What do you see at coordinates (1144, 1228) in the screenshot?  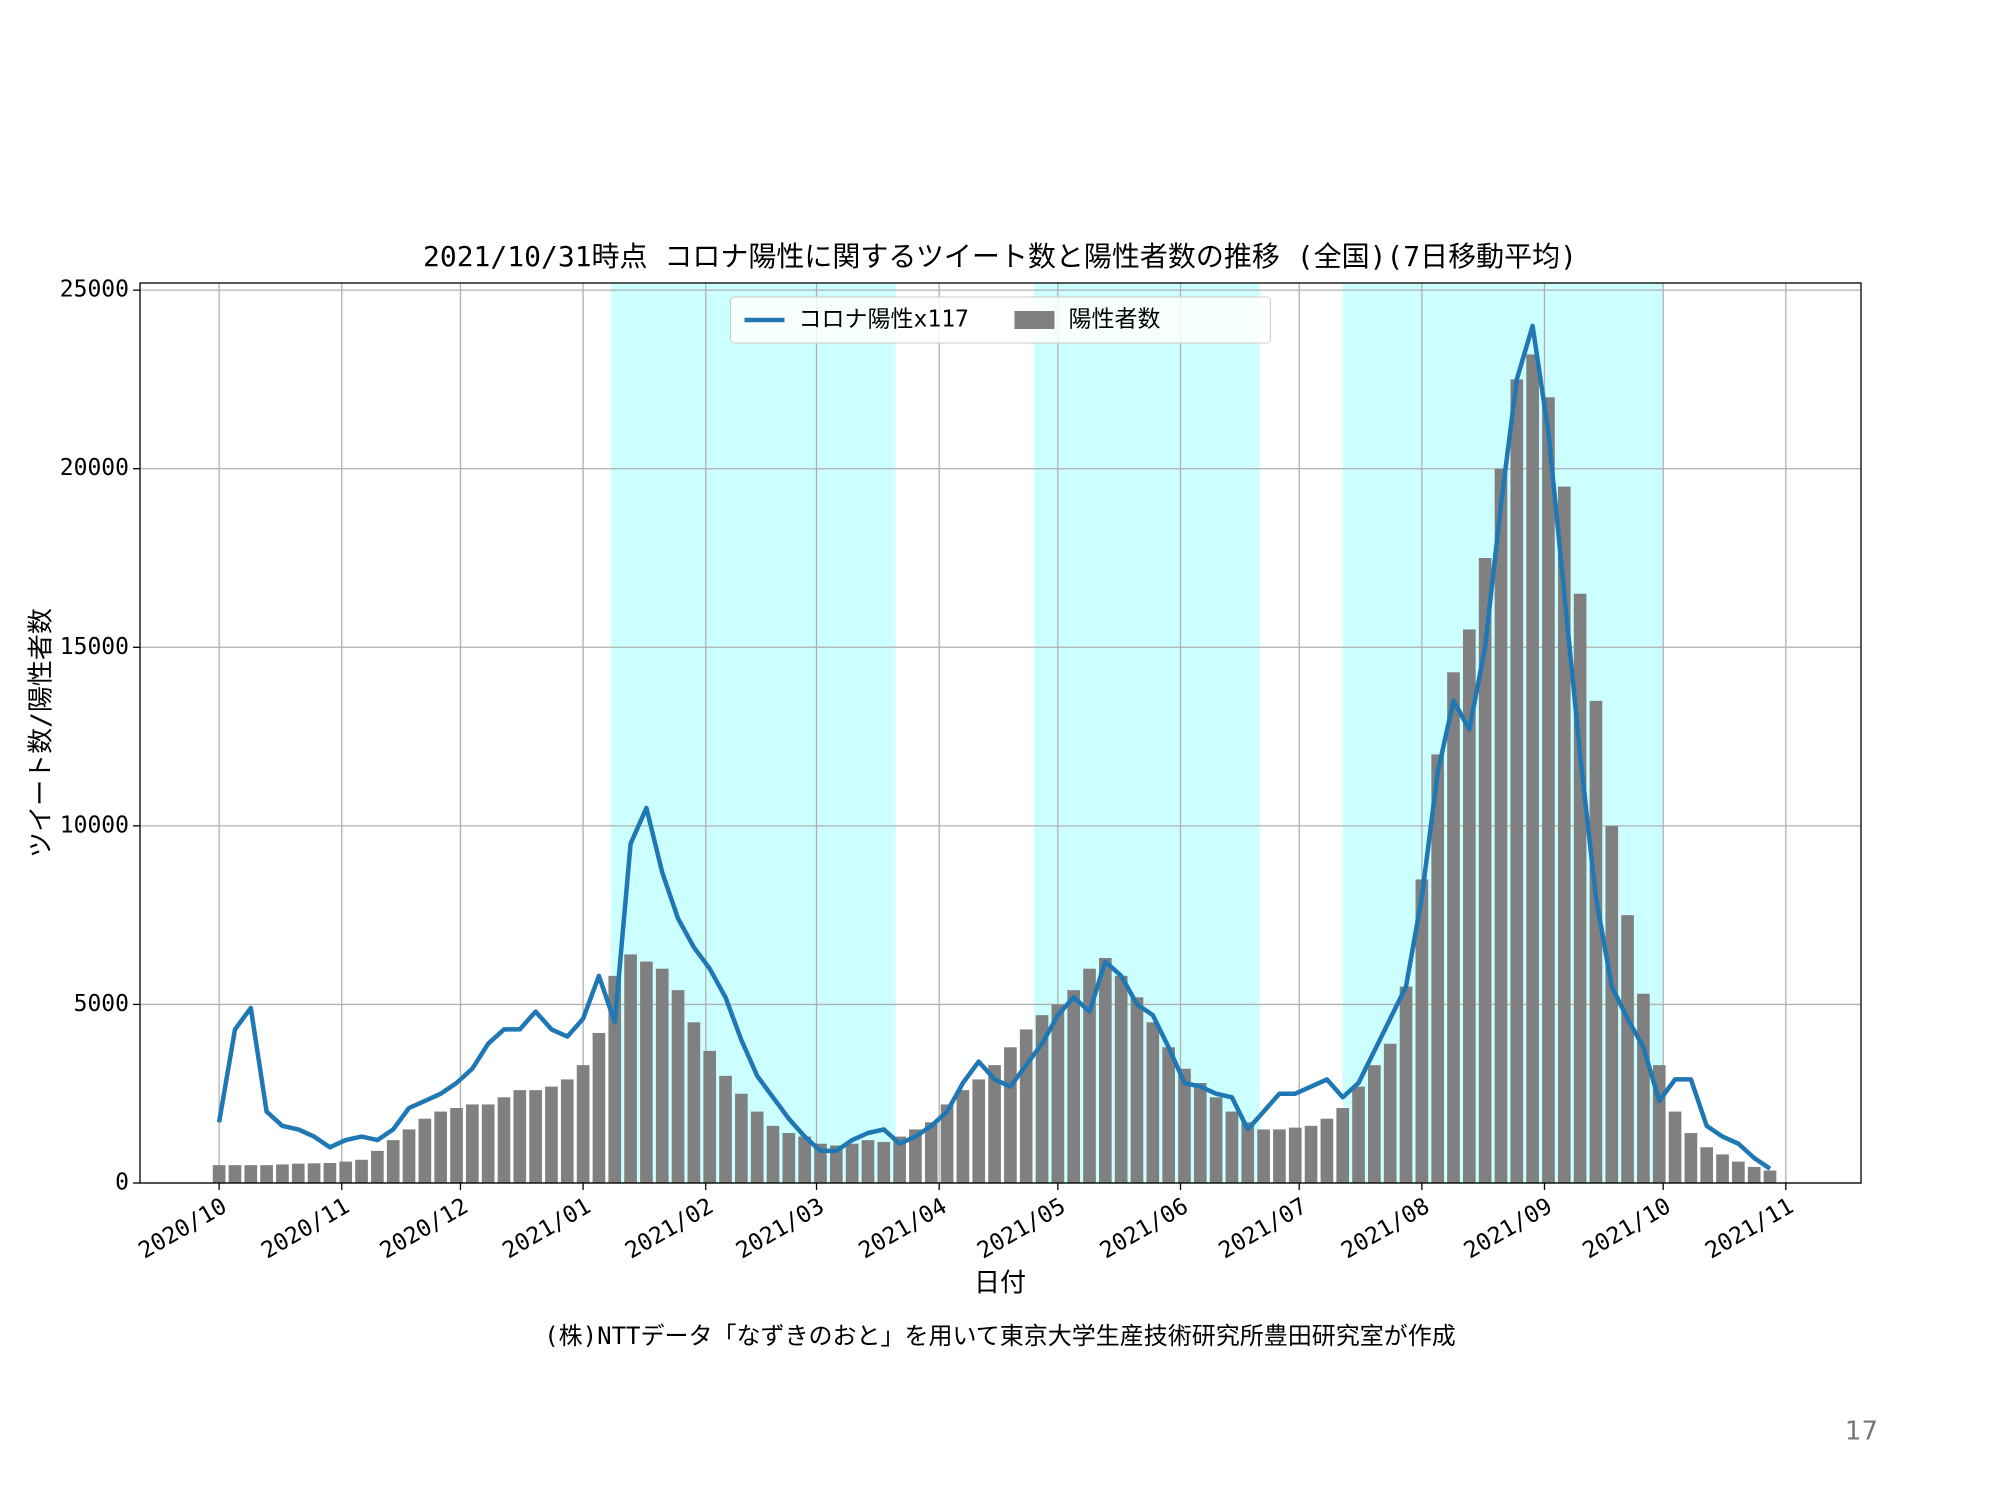 I see `x-tick-label: 2021/06` at bounding box center [1144, 1228].